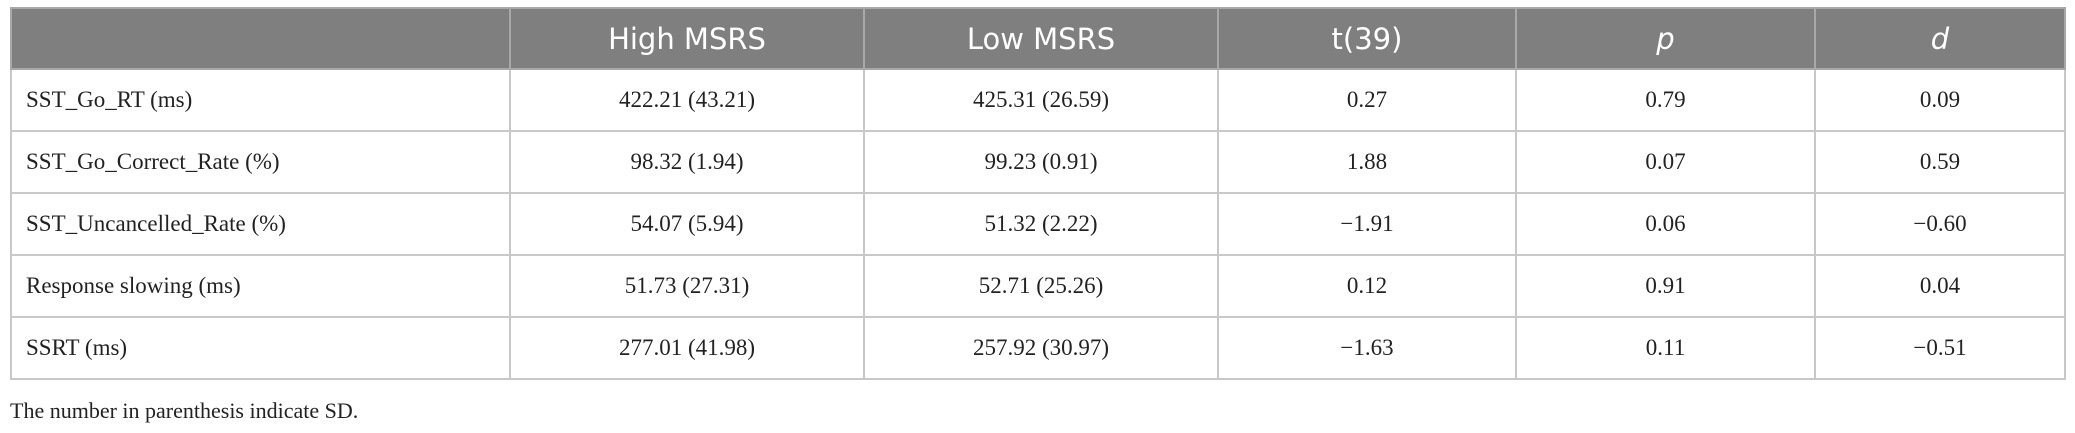 The width and height of the screenshot is (2075, 433). What do you see at coordinates (1367, 348) in the screenshot?
I see `table-cell: −1.63` at bounding box center [1367, 348].